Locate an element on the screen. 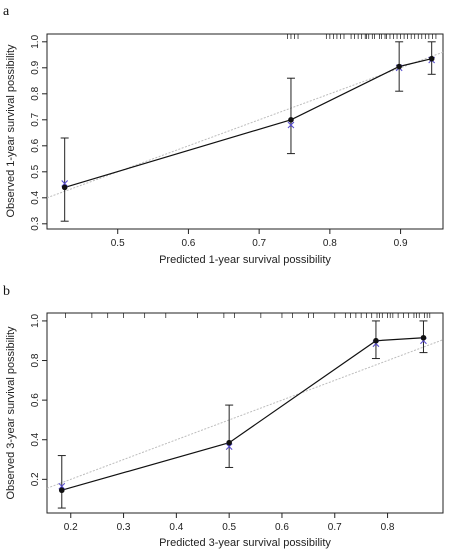  y-tick-label-a-1: 0.4 is located at coordinates (35, 197).